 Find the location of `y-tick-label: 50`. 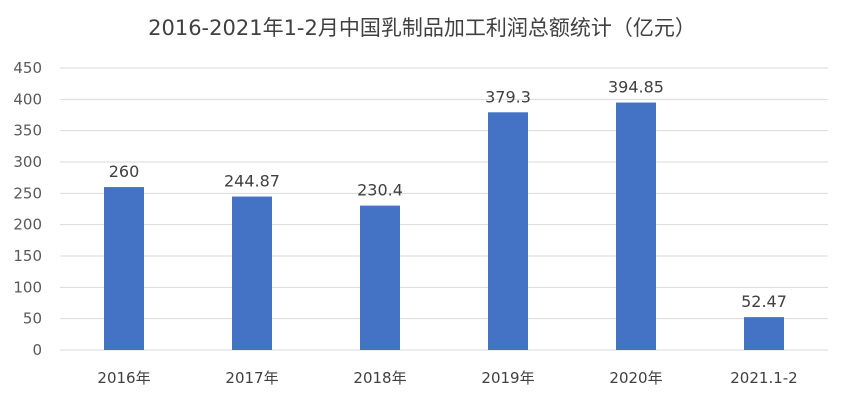

y-tick-label: 50 is located at coordinates (32, 319).